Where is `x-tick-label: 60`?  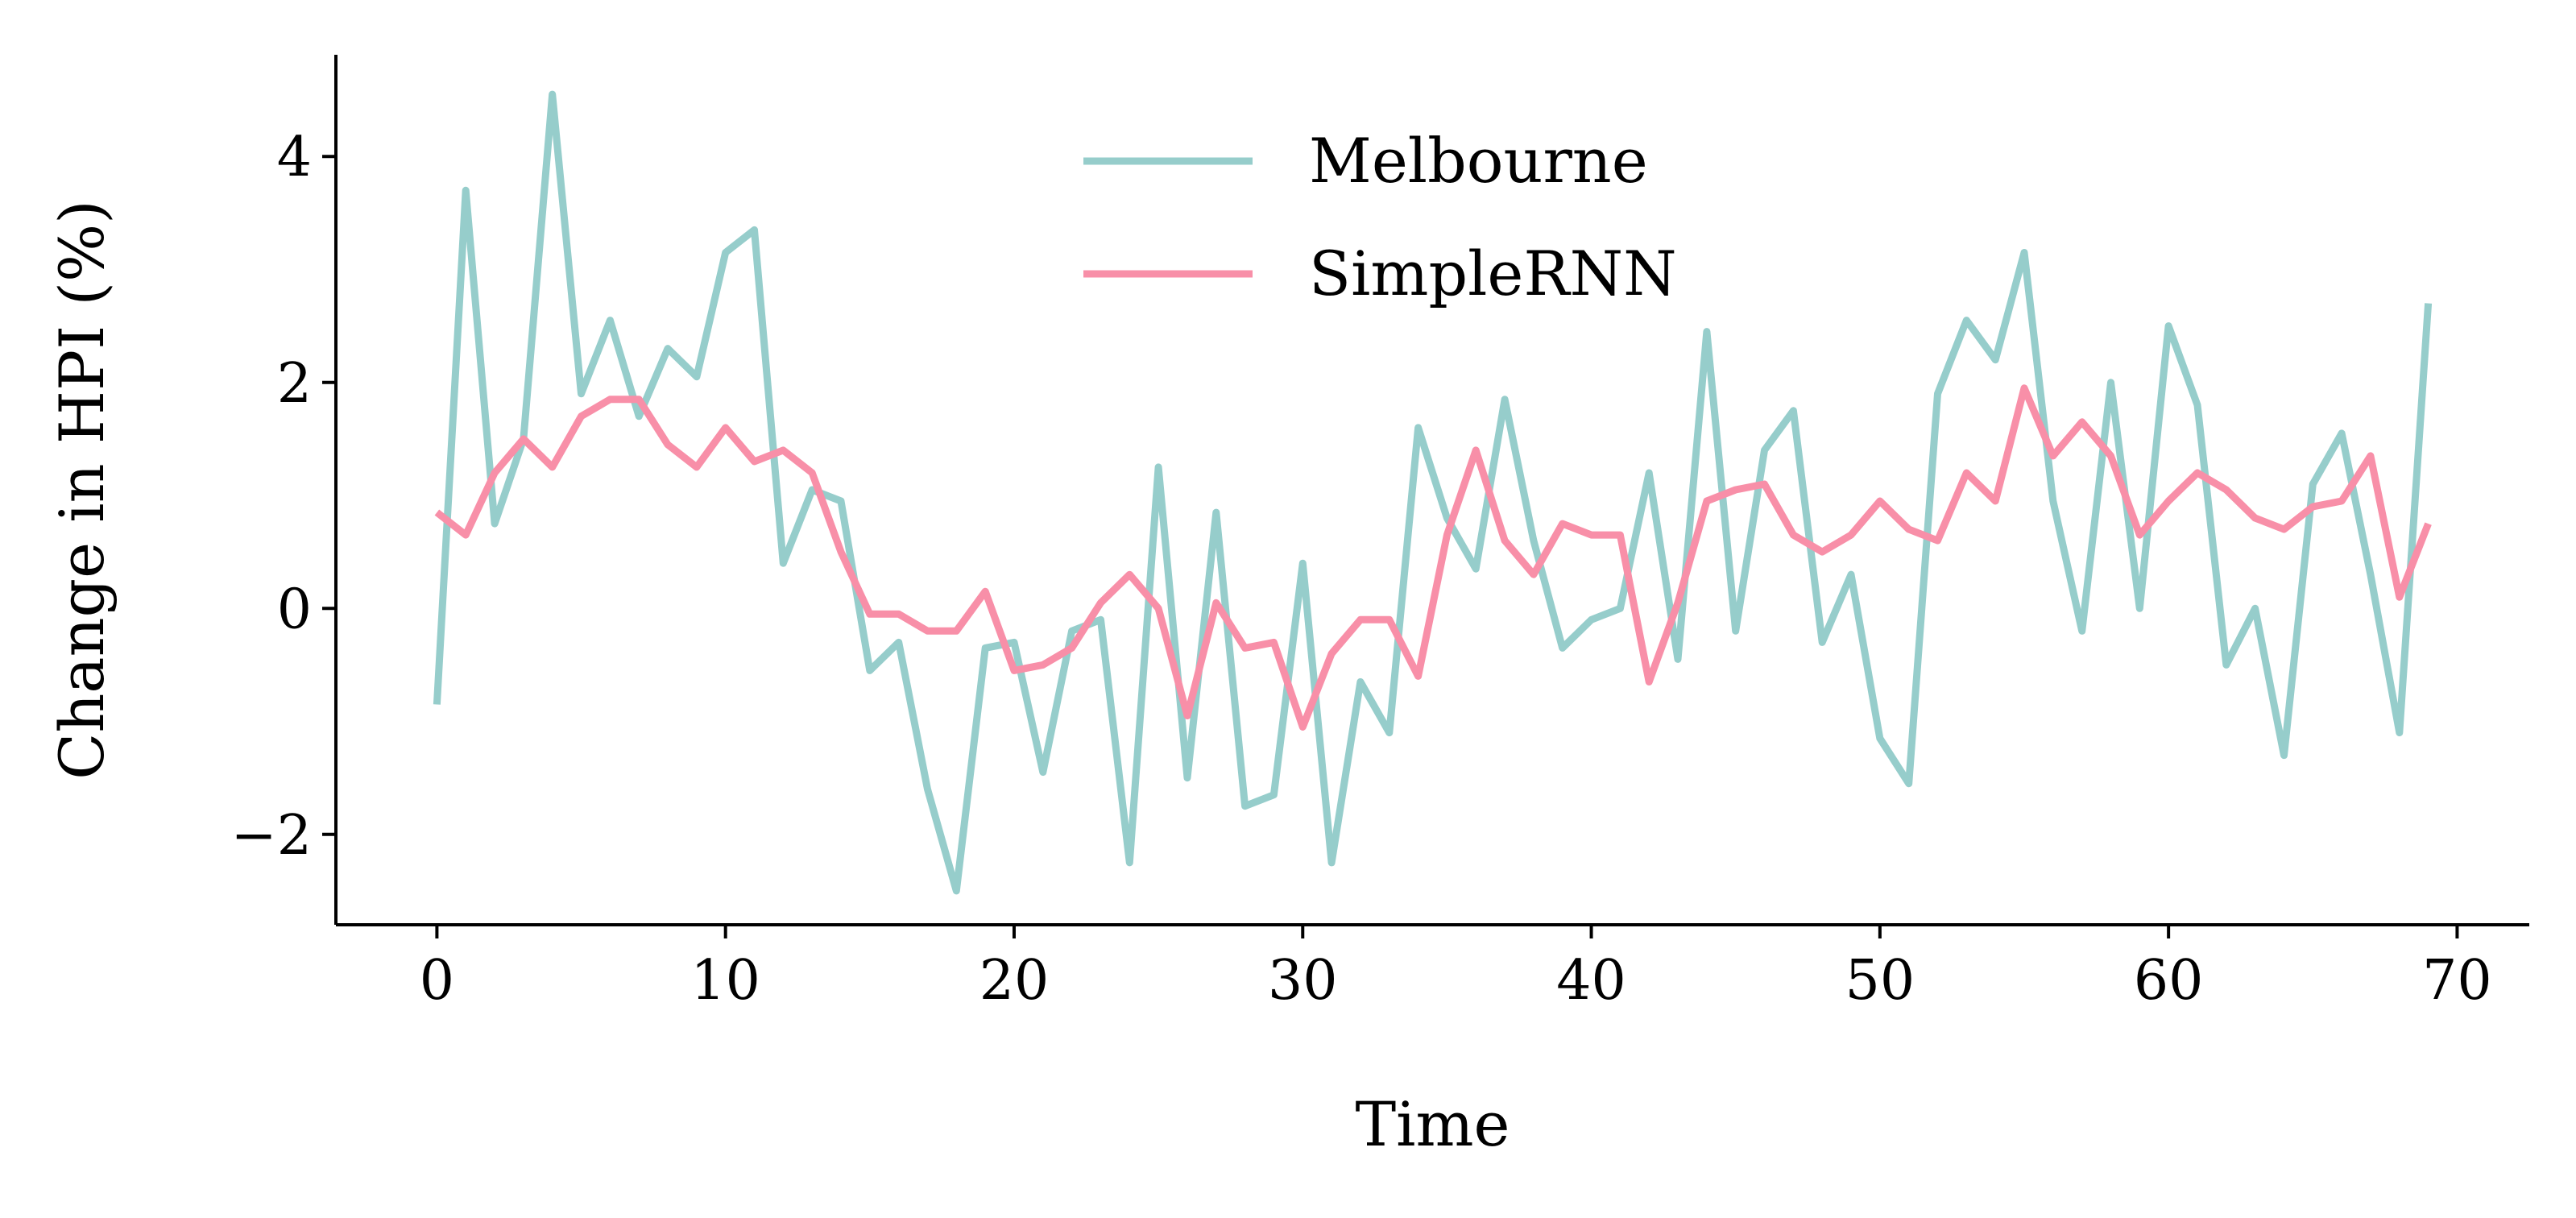 x-tick-label: 60 is located at coordinates (2169, 981).